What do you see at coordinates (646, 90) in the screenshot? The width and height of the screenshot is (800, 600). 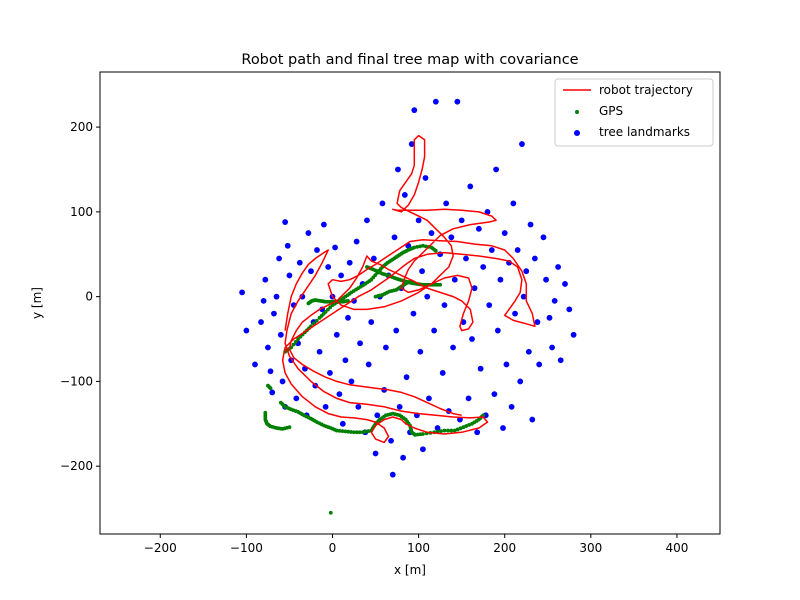 I see `legend-label: robot trajectory` at bounding box center [646, 90].